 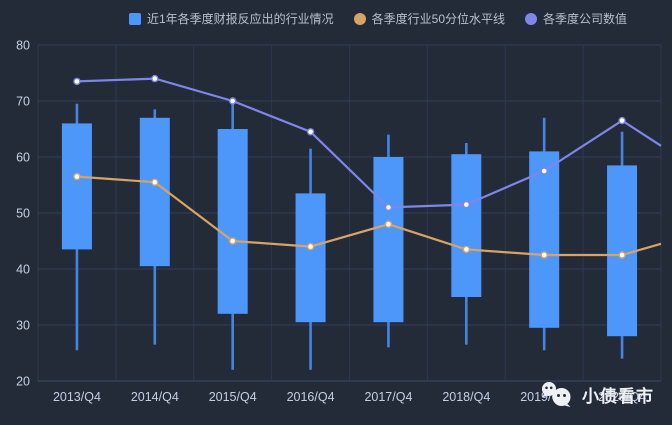 I want to click on median-line-legend-marker-icon, so click(x=359, y=19).